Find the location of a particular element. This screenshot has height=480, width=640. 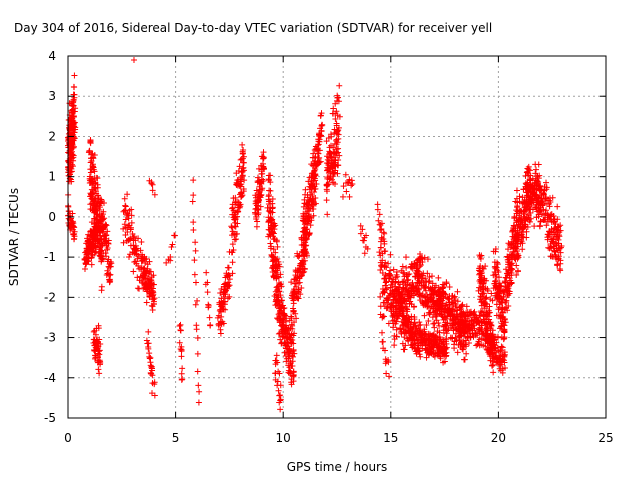

x-tick-label: 5 is located at coordinates (176, 438).